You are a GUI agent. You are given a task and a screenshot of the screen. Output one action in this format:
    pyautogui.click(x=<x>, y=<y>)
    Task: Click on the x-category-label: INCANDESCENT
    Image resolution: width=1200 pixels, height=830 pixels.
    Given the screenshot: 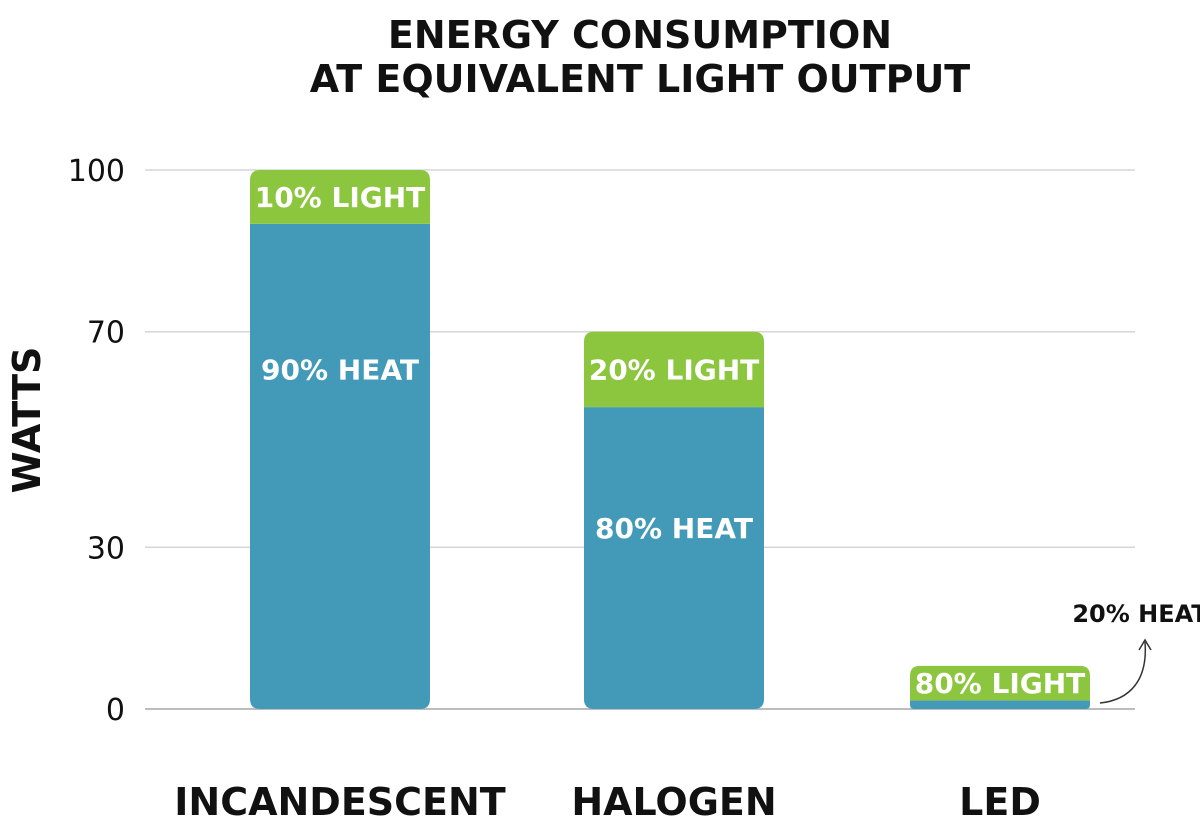 What is the action you would take?
    pyautogui.click(x=340, y=802)
    